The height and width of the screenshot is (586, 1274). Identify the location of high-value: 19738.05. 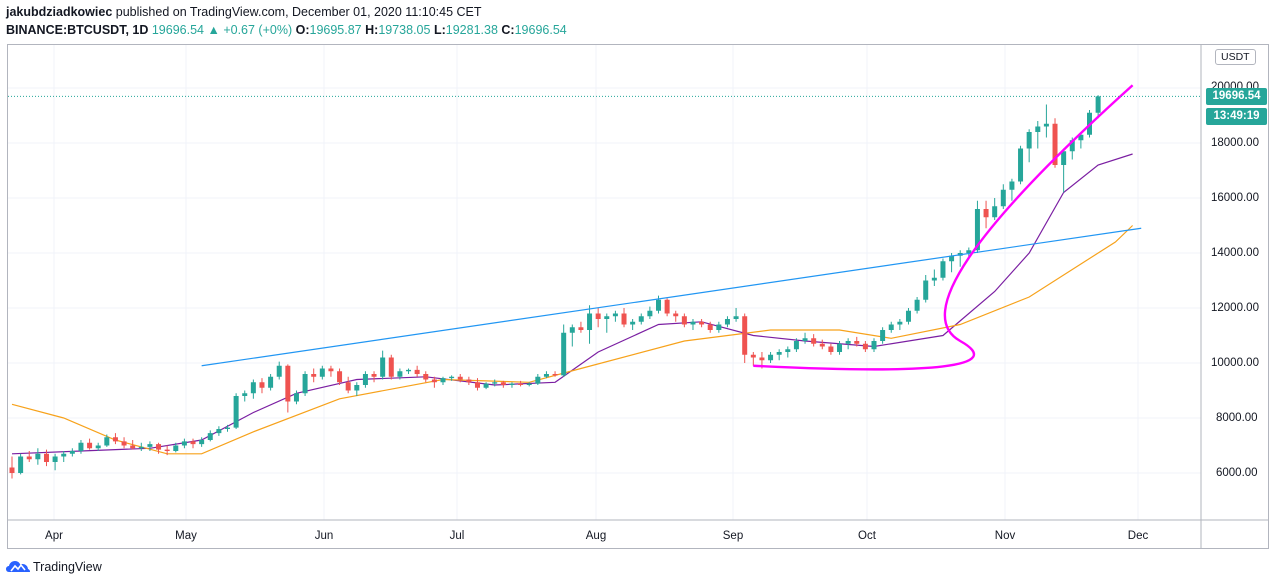
(404, 30).